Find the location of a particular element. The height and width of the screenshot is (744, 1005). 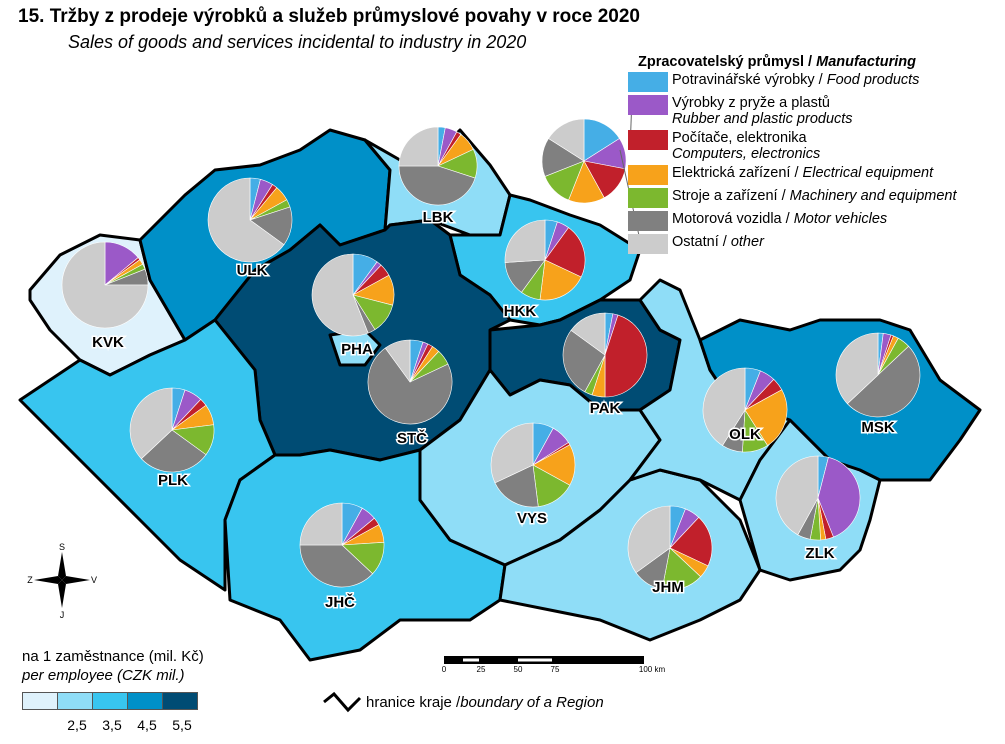

choropleth-ramp is located at coordinates (110, 701).